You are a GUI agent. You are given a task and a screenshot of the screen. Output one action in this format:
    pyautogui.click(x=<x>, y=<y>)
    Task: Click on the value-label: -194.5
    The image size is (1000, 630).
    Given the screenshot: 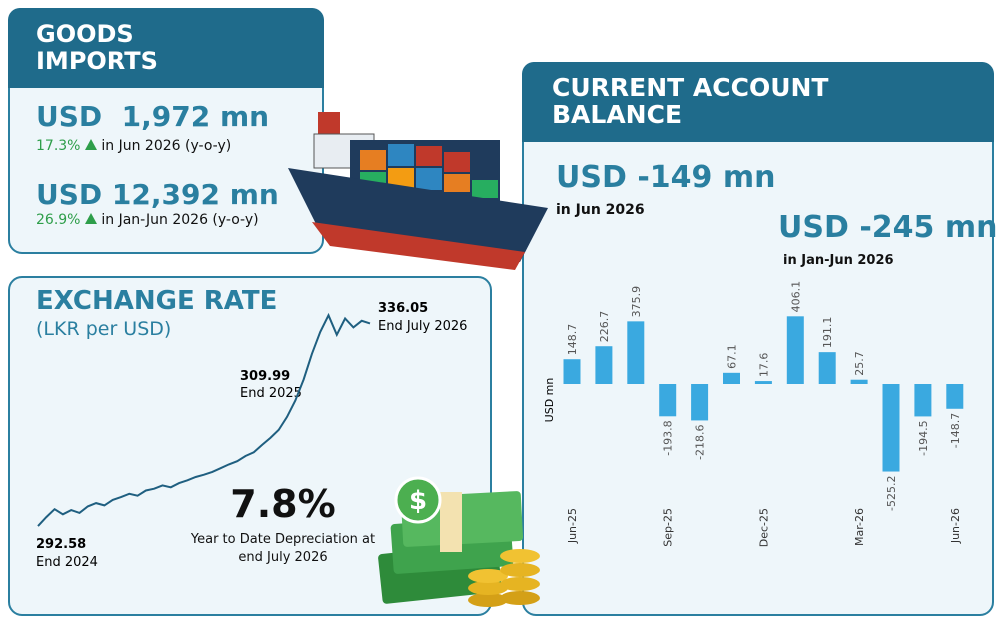 What is the action you would take?
    pyautogui.click(x=923, y=437)
    